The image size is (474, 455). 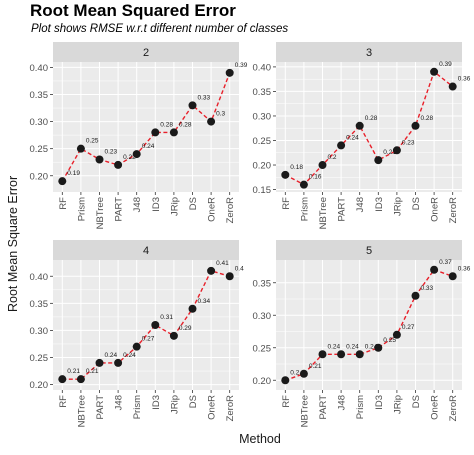 What do you see at coordinates (389, 152) in the screenshot?
I see `data-label: 0.21` at bounding box center [389, 152].